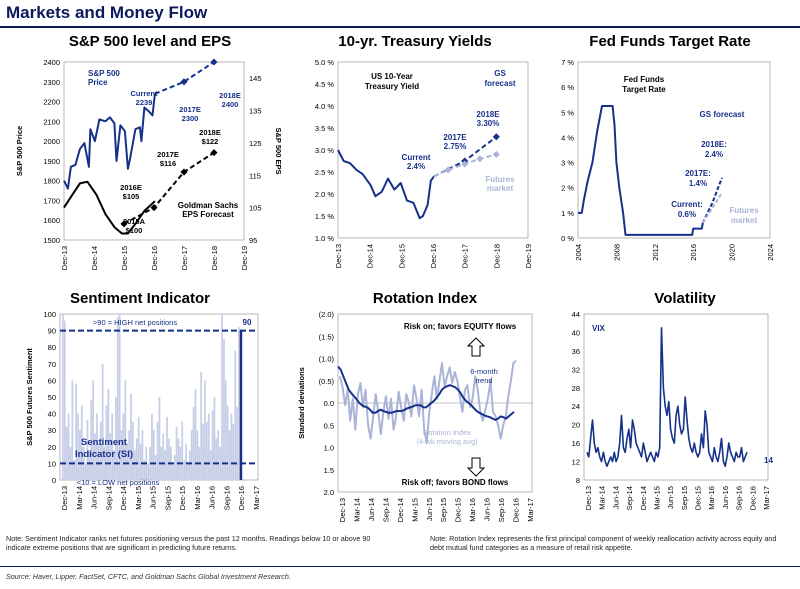 This screenshot has width=800, height=589. What do you see at coordinates (131, 187) in the screenshot?
I see `sp500-eps-2016e-0: 2016E` at bounding box center [131, 187].